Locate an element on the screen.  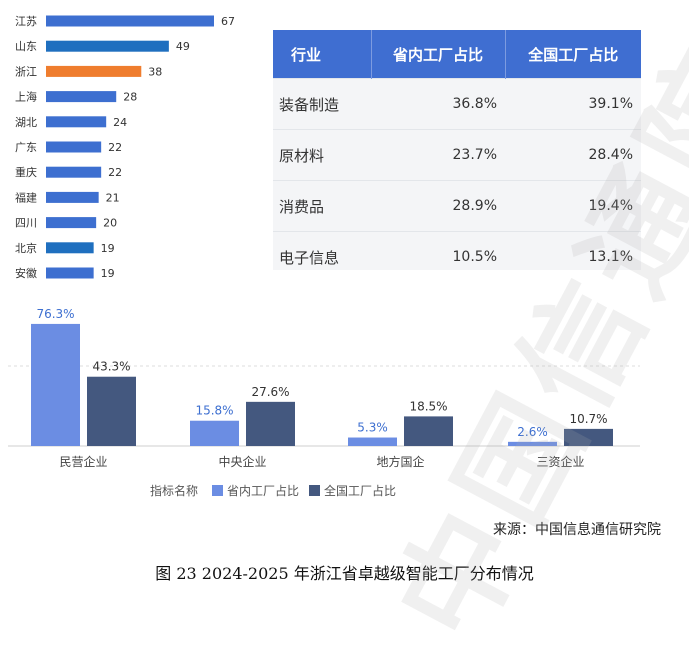
table-cell-province-share: 28.9% is located at coordinates (438, 206).